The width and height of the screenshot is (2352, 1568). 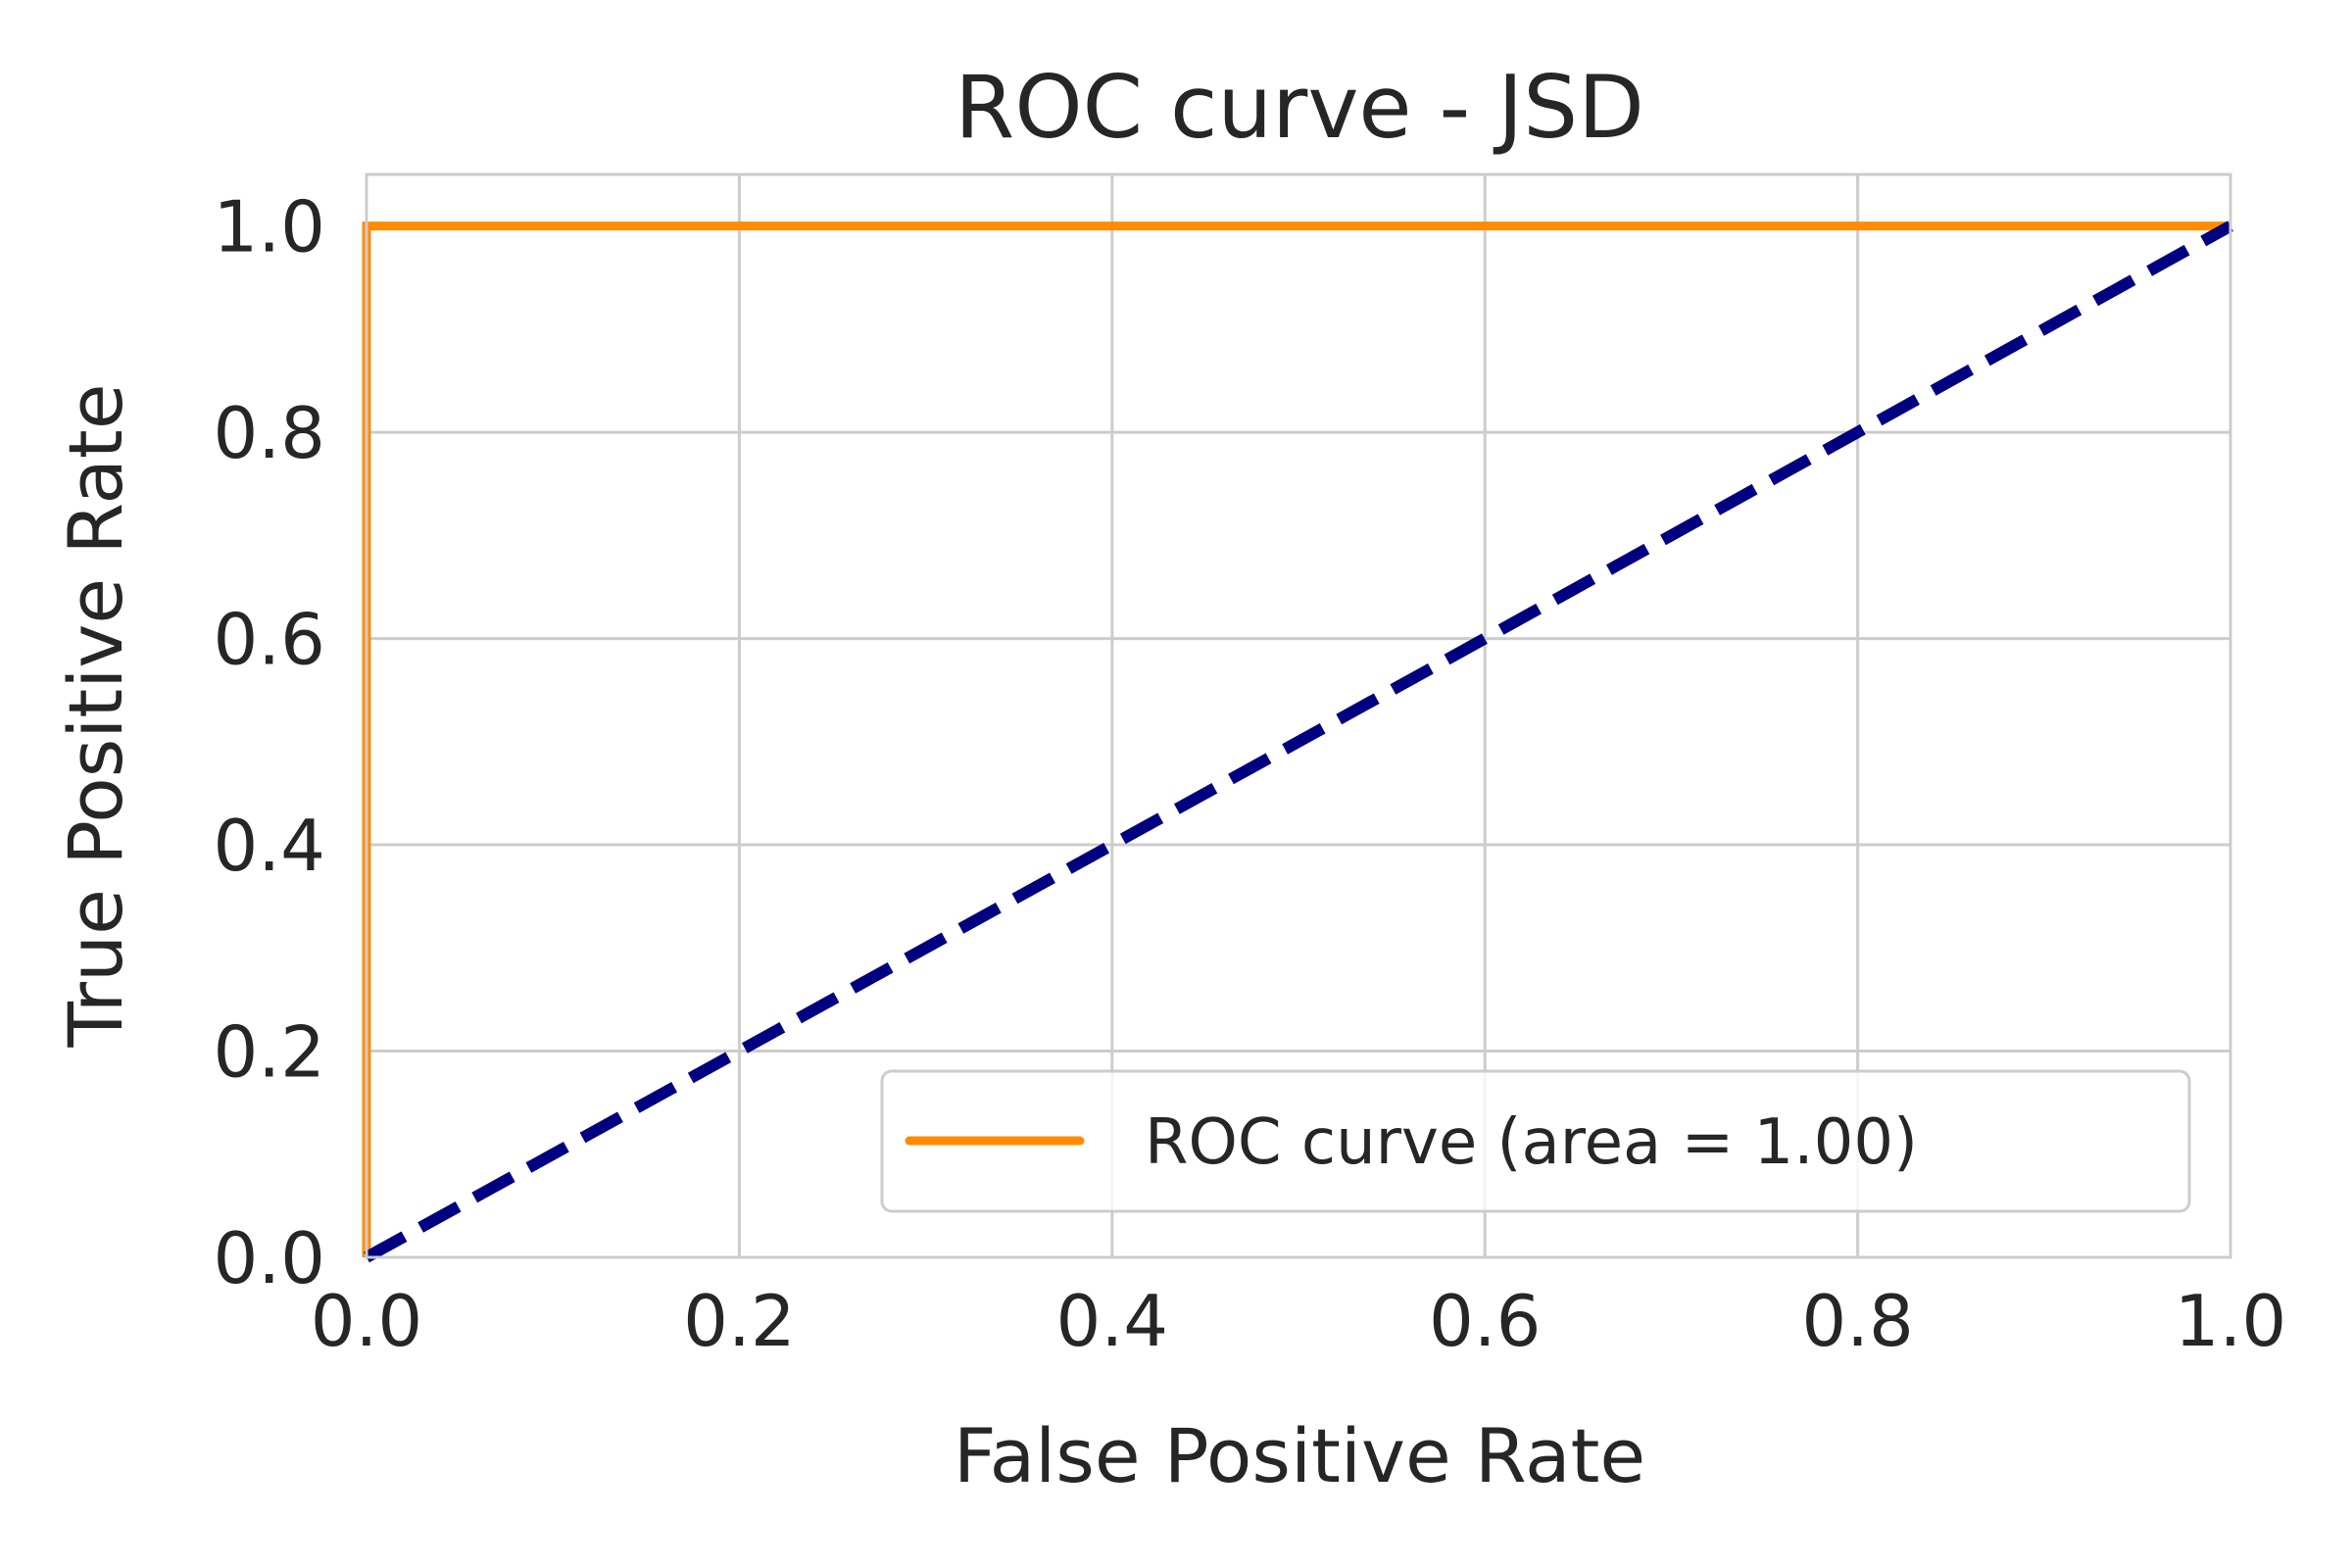 What do you see at coordinates (1485, 1321) in the screenshot?
I see `x-tick-label-3: 0.6` at bounding box center [1485, 1321].